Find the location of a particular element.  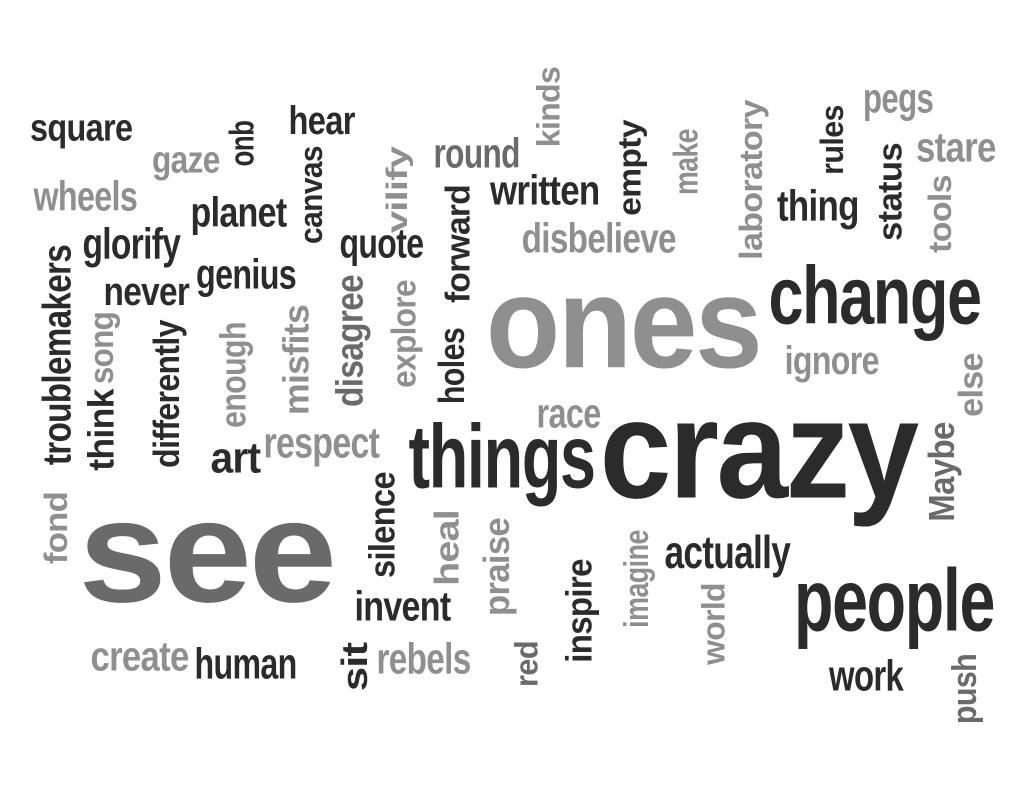

word: fond is located at coordinates (56, 528).